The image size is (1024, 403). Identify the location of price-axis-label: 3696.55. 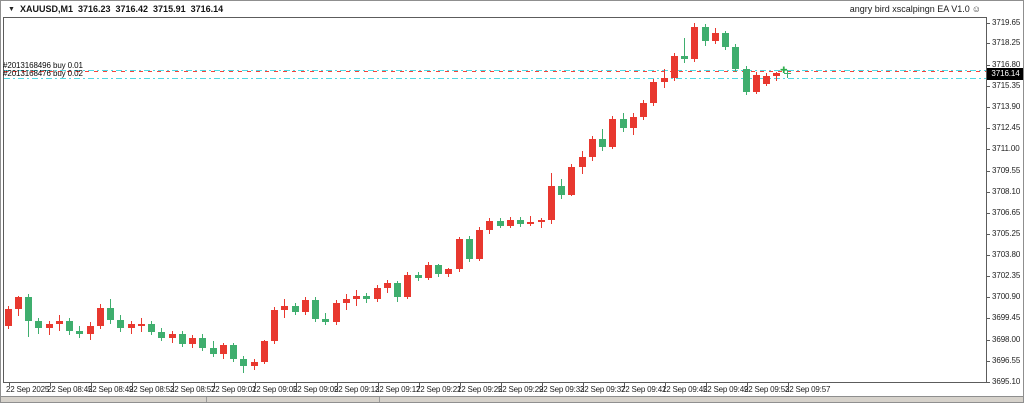
(1006, 360).